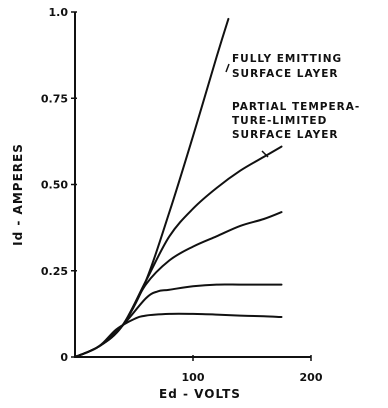 The image size is (388, 408). What do you see at coordinates (64, 357) in the screenshot?
I see `y-tick-label: 0` at bounding box center [64, 357].